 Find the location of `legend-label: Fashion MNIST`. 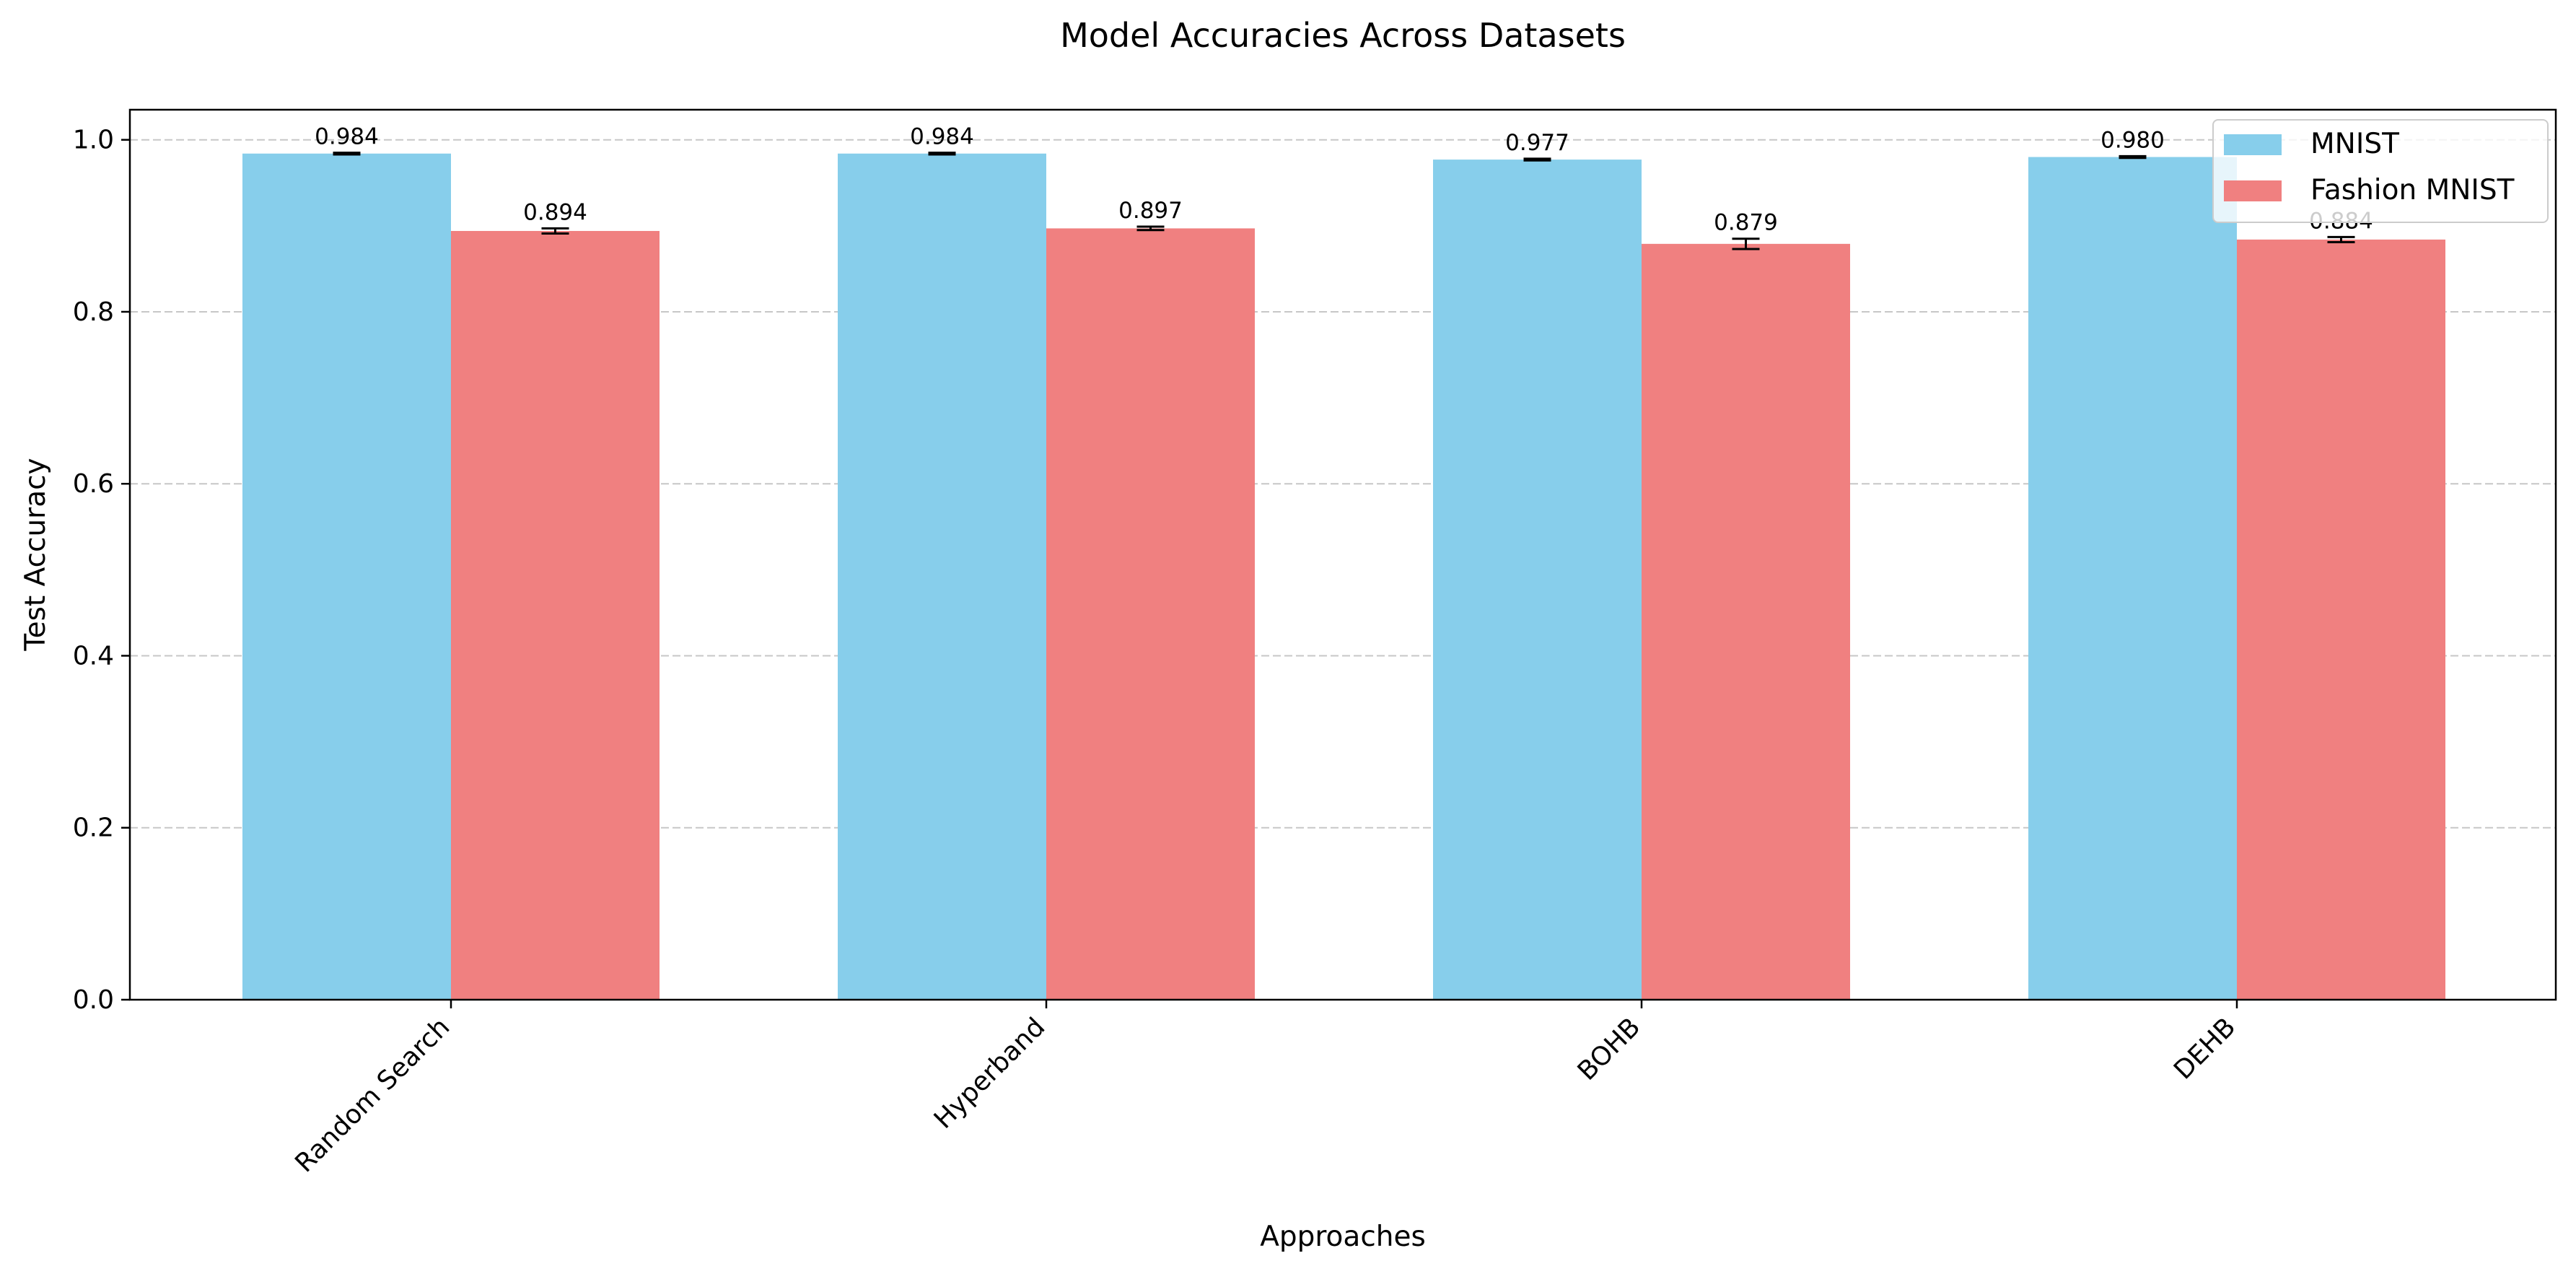

legend-label: Fashion MNIST is located at coordinates (2412, 190).